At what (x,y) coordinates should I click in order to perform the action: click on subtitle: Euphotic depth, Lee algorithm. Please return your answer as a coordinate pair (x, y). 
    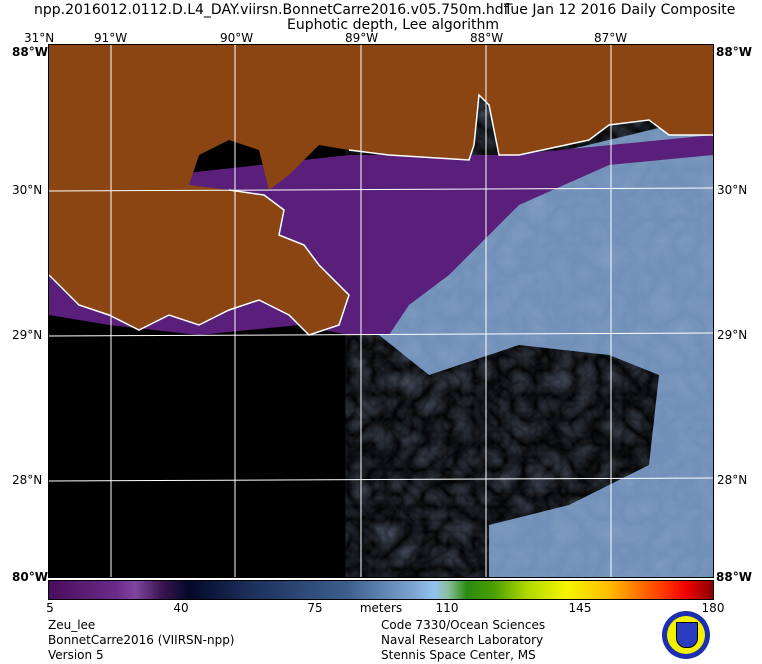
    Looking at the image, I should click on (393, 25).